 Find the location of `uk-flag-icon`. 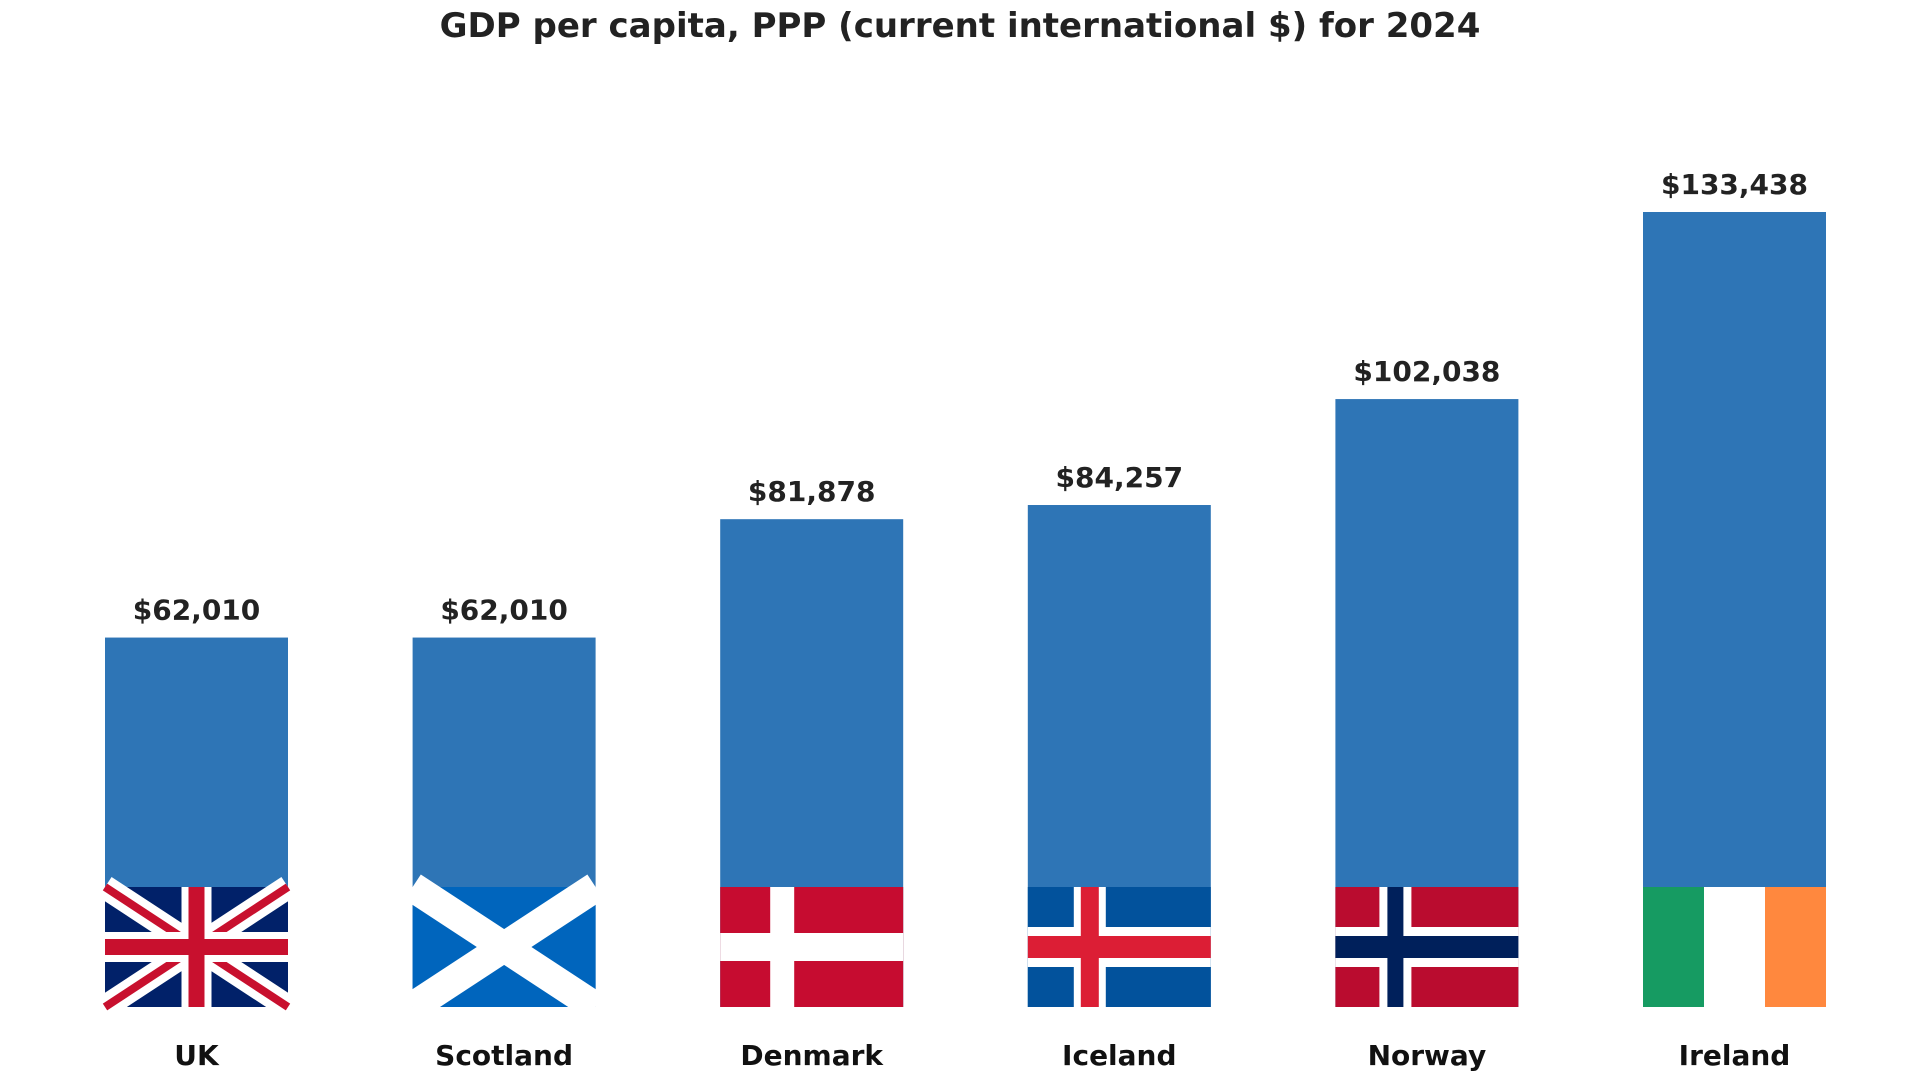

uk-flag-icon is located at coordinates (196, 947).